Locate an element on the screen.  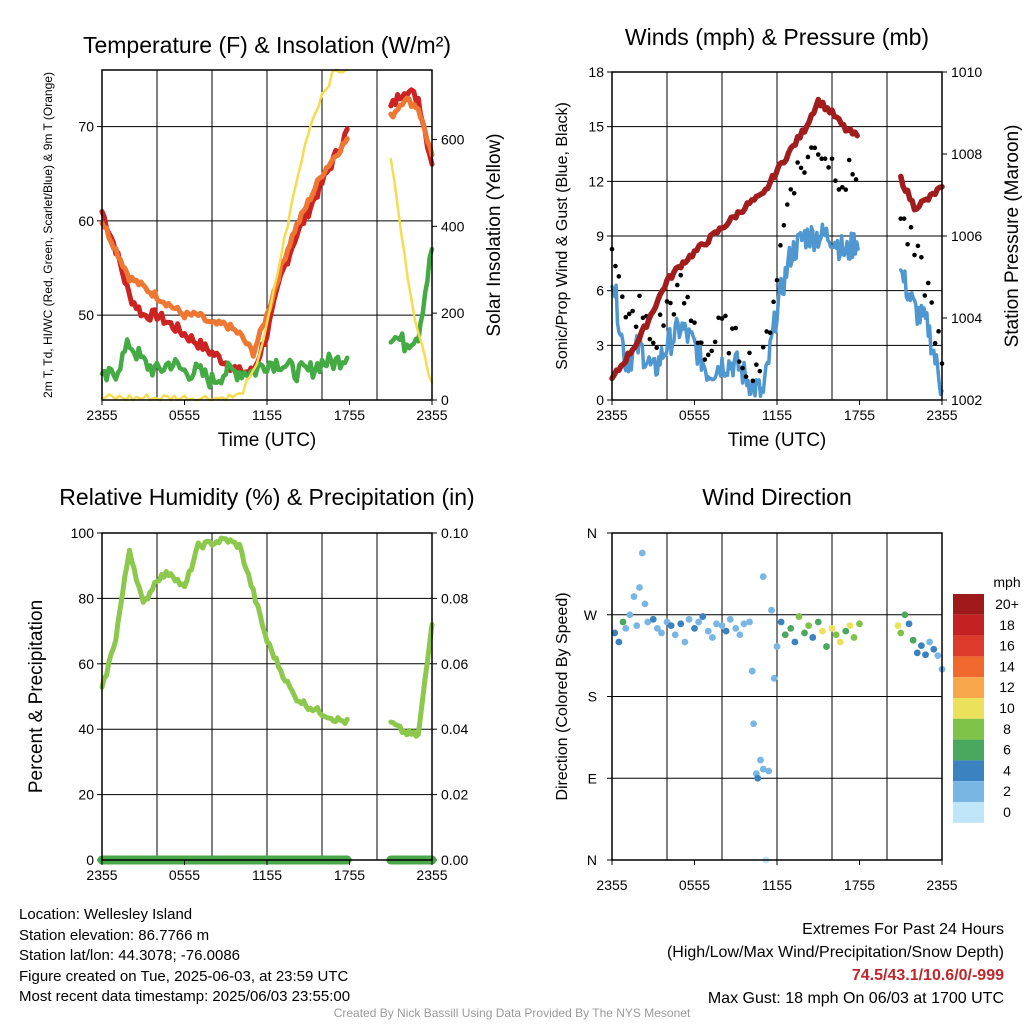
wind-panel-title: Winds (mph) & Pressure (mb) is located at coordinates (777, 37).